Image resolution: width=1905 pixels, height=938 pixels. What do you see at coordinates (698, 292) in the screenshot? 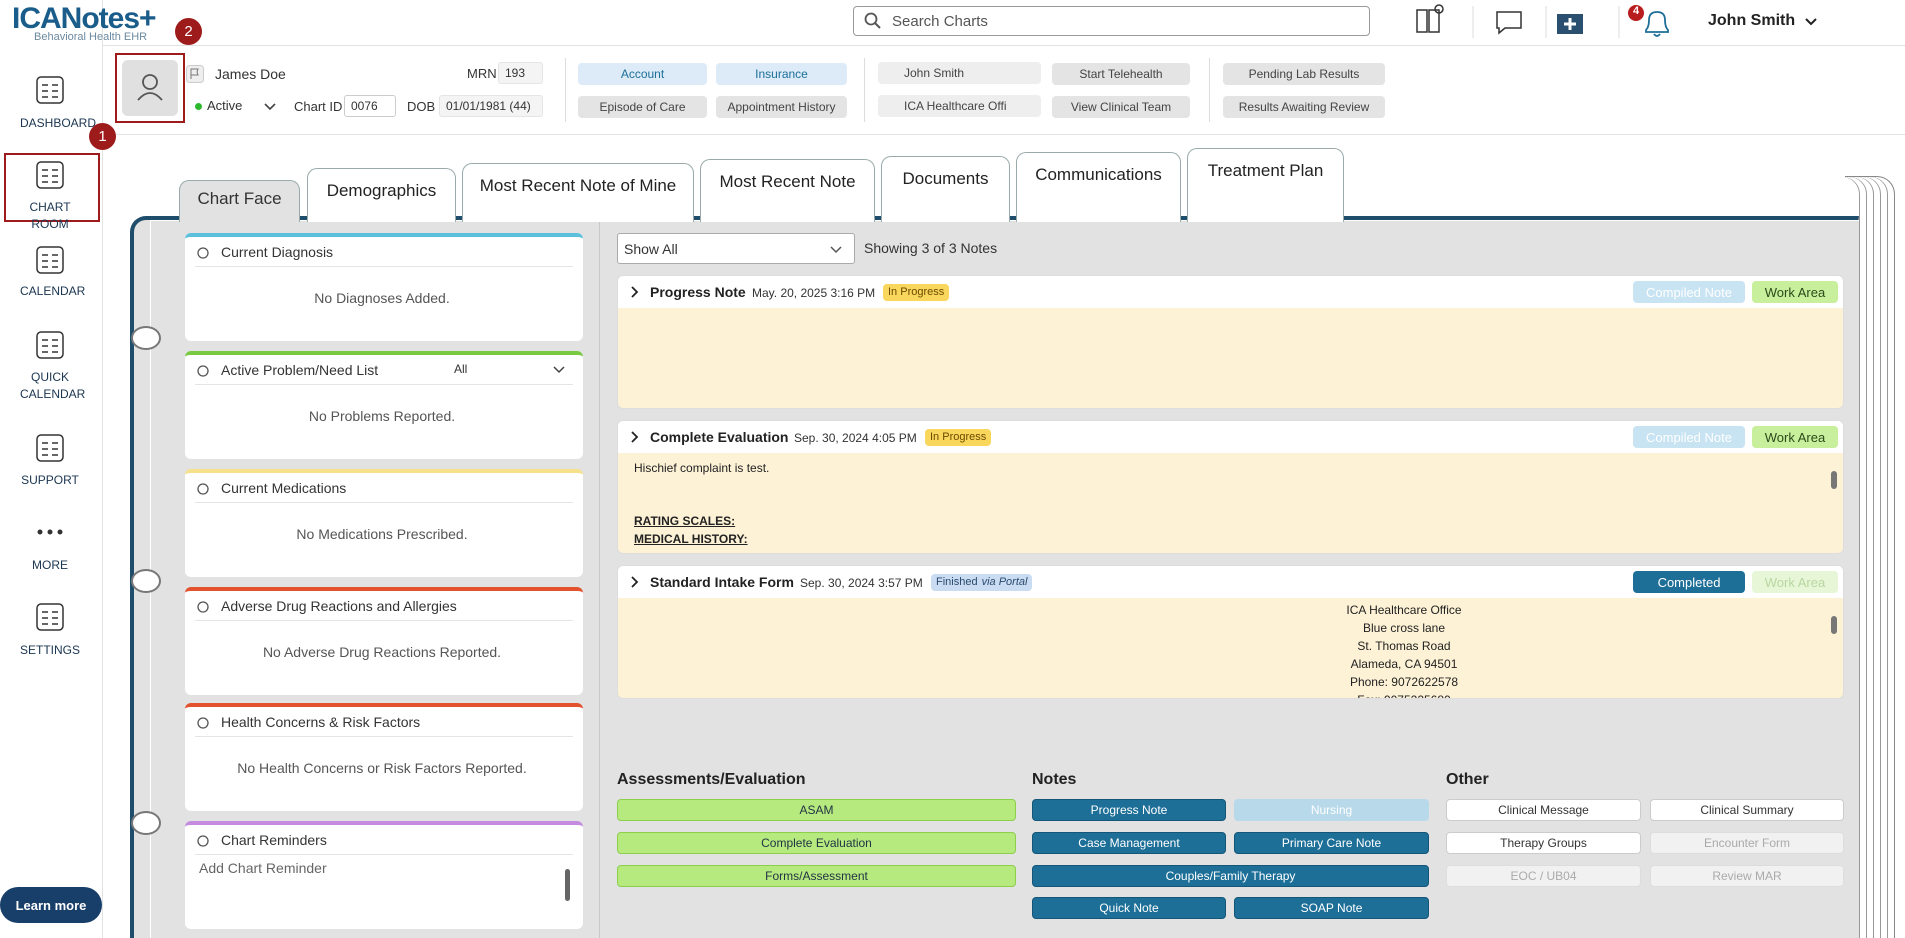
I see `note-title: Progress Note` at bounding box center [698, 292].